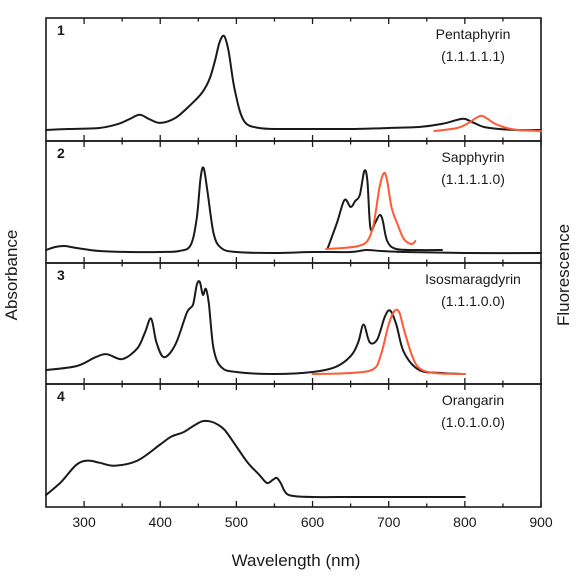 The height and width of the screenshot is (576, 577). What do you see at coordinates (11, 275) in the screenshot?
I see `y-axis-label-absorbance: Absorbance` at bounding box center [11, 275].